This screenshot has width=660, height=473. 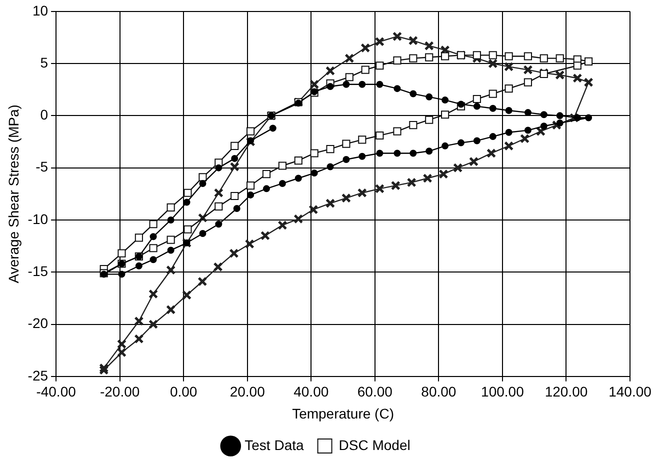 I want to click on y-tick-label: -15, so click(x=38, y=270).